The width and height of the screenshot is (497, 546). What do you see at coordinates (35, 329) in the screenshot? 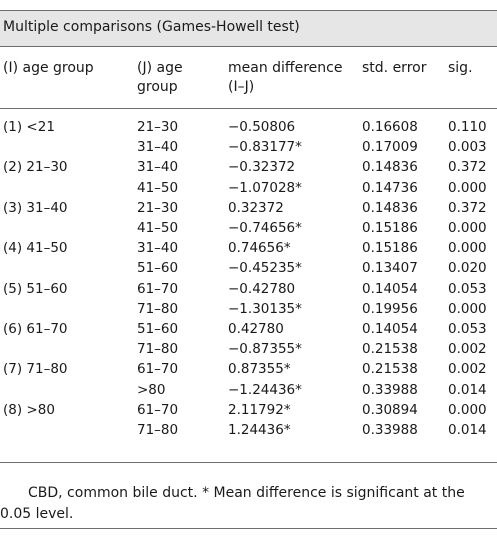
I see `cell-i-group: (6) 61–70` at bounding box center [35, 329].